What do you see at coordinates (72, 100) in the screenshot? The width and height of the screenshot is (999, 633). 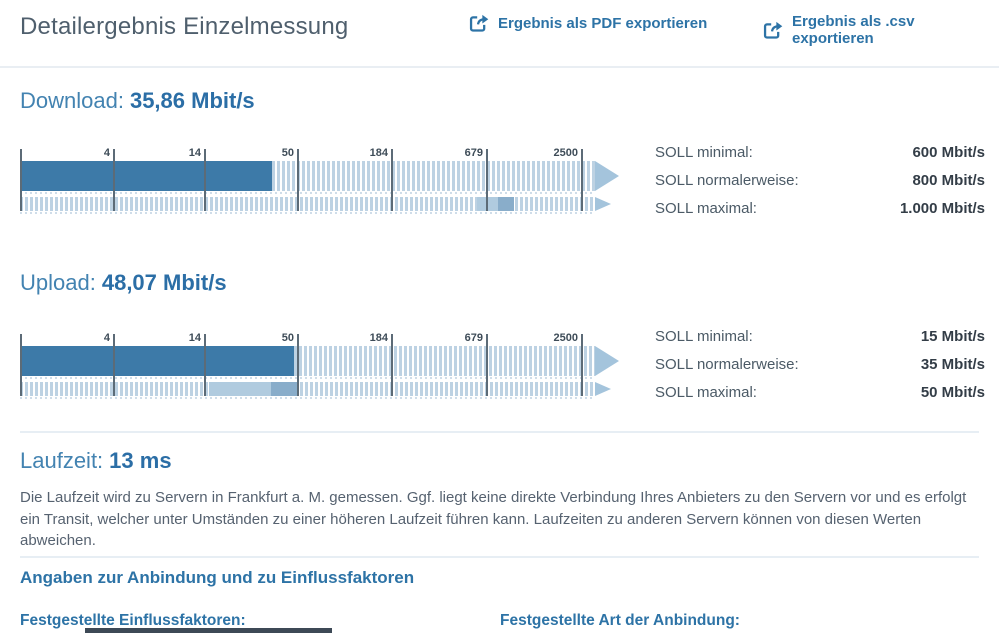 I see `download-label: Download:` at bounding box center [72, 100].